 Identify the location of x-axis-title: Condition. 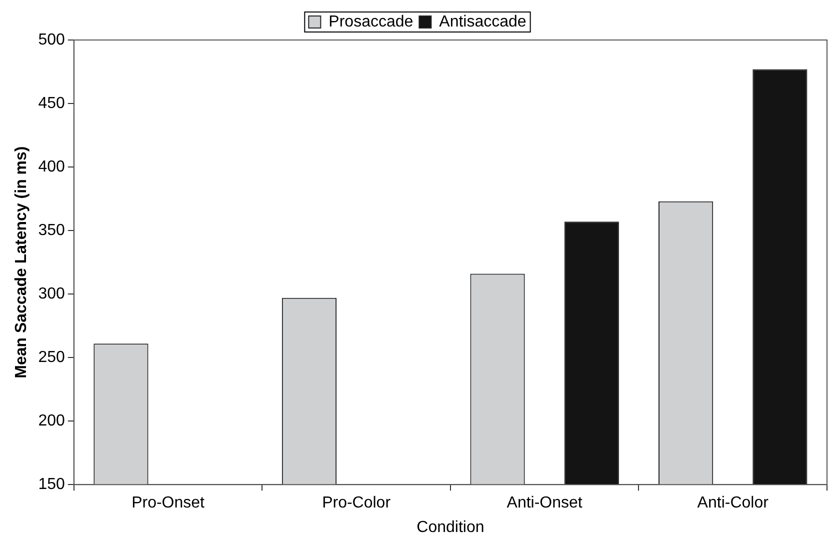
(450, 527).